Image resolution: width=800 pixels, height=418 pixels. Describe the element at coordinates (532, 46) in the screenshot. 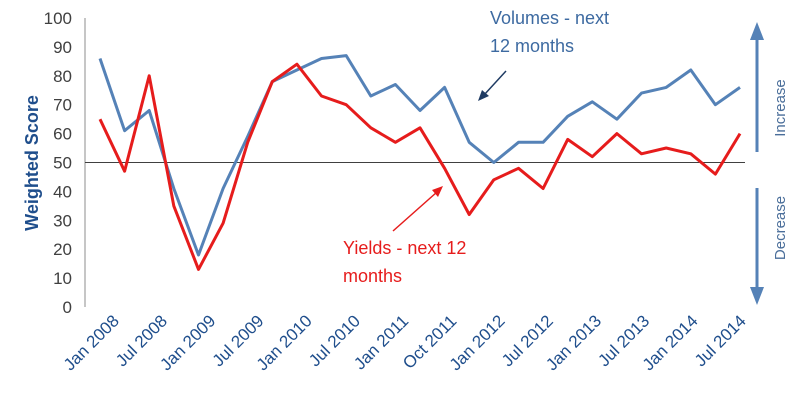

I see `volumes-annotation-line2: 12 months` at that location.